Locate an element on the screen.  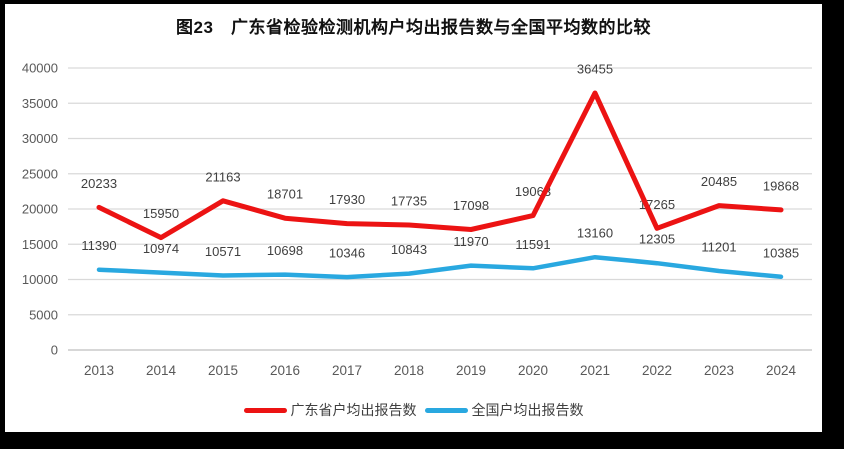
x-axis-label: 2017 is located at coordinates (347, 370).